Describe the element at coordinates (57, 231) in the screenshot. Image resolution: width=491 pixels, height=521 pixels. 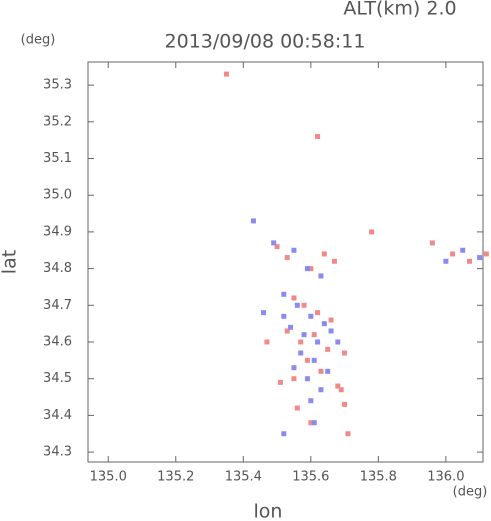
I see `y-tick-label: 34.9` at that location.